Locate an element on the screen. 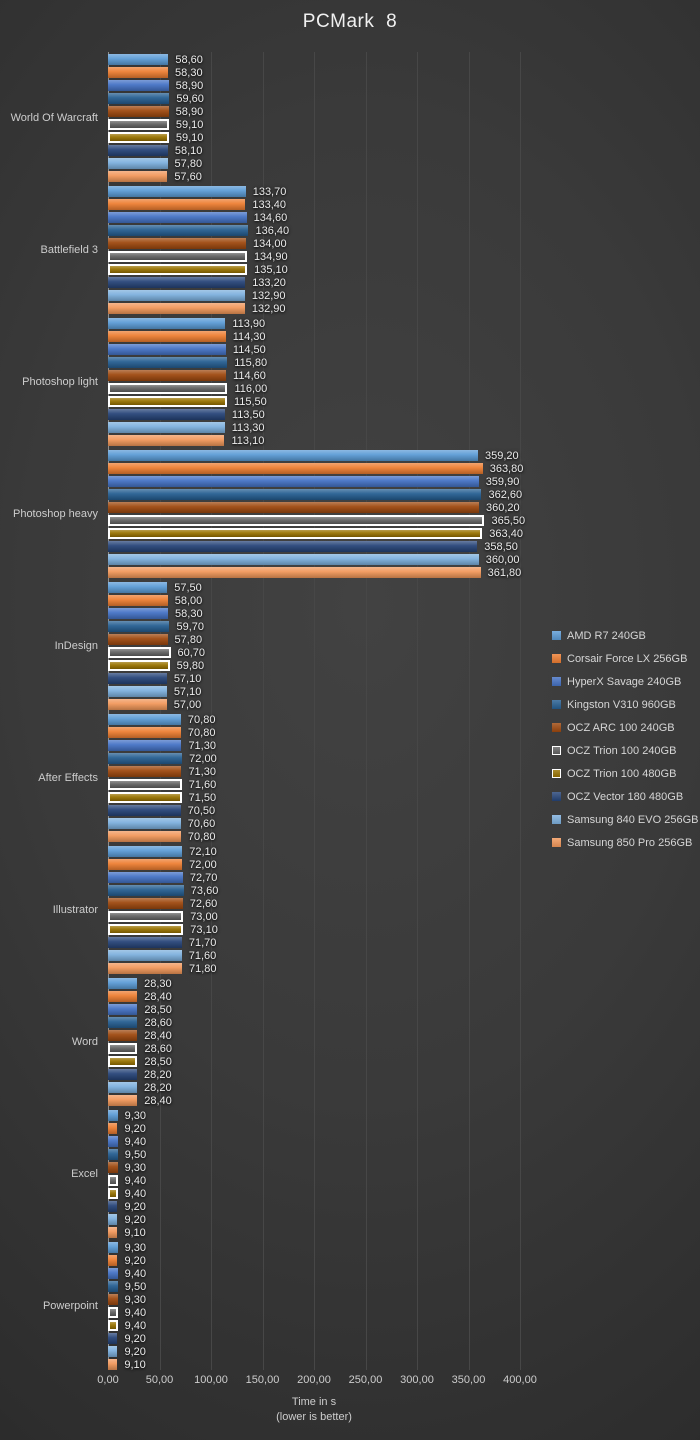 The width and height of the screenshot is (700, 1440). legend-label: HyperX Savage 240GB is located at coordinates (624, 681).